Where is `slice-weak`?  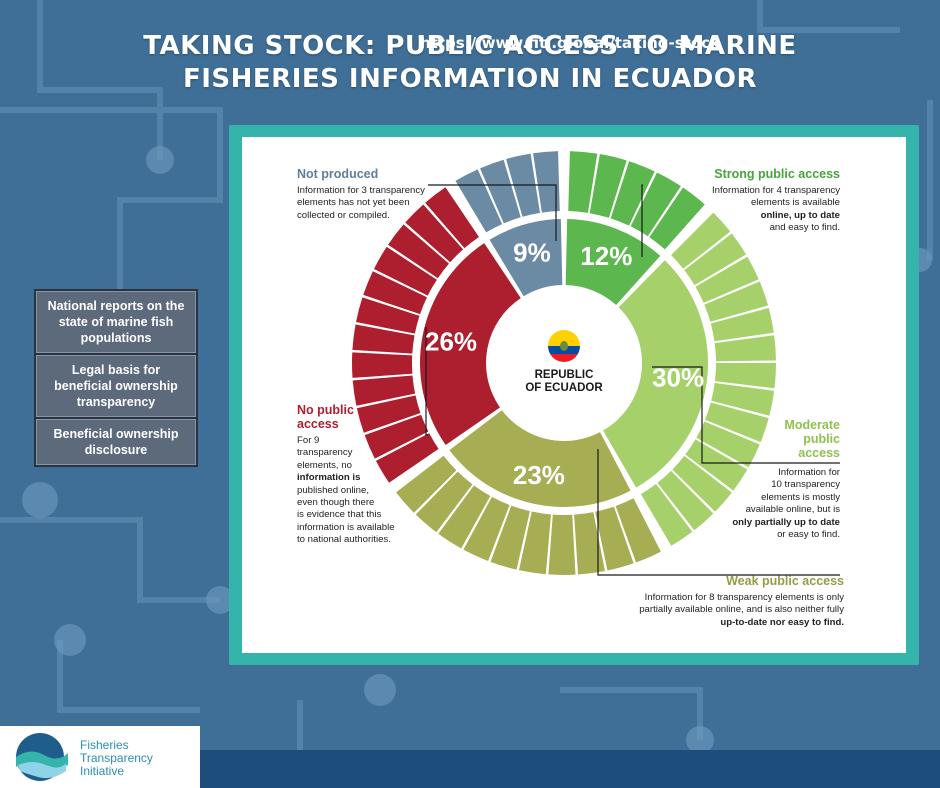
slice-weak is located at coordinates (540, 458).